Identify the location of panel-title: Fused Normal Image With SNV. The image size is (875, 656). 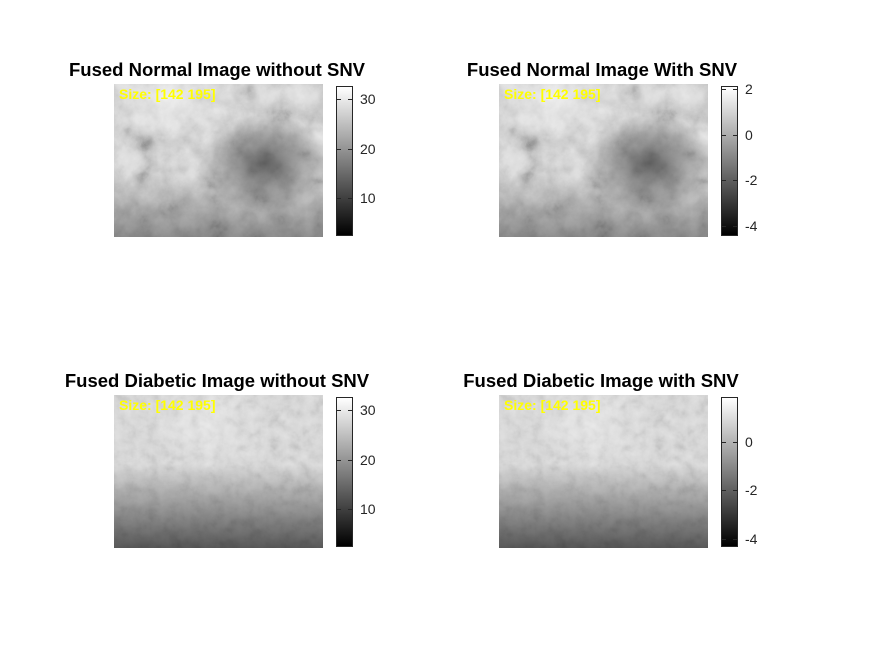
(602, 69).